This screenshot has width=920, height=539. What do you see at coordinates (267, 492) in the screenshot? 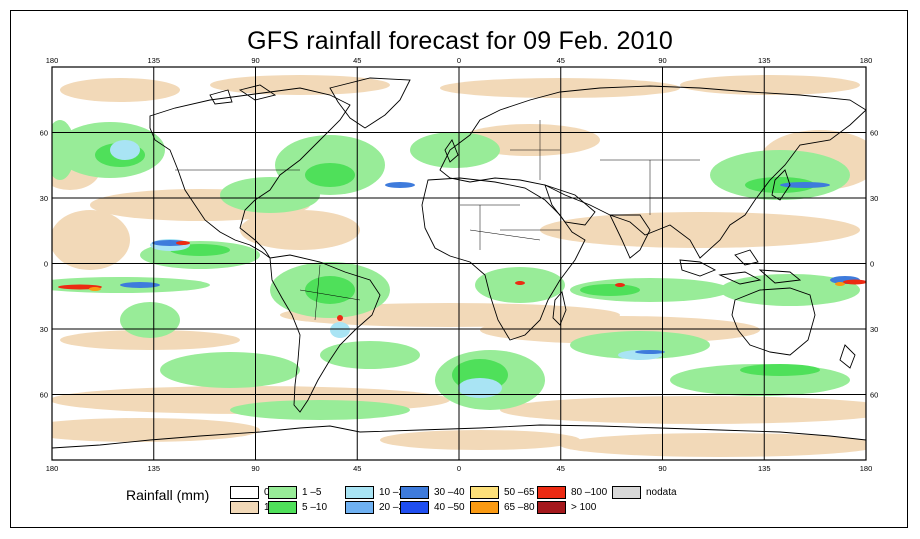
I see `legend-label: 0` at bounding box center [267, 492].